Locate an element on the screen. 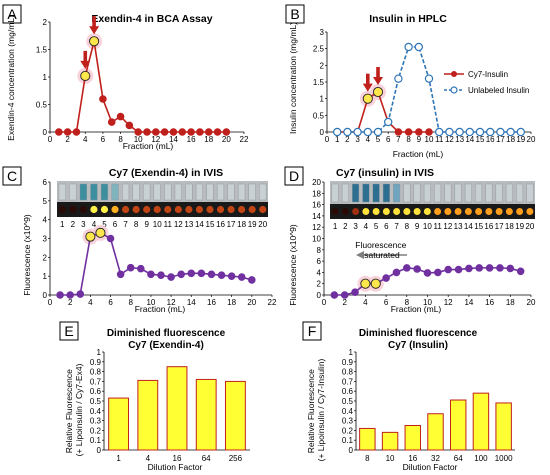 The height and width of the screenshot is (475, 550). category-label: 16 is located at coordinates (412, 458).